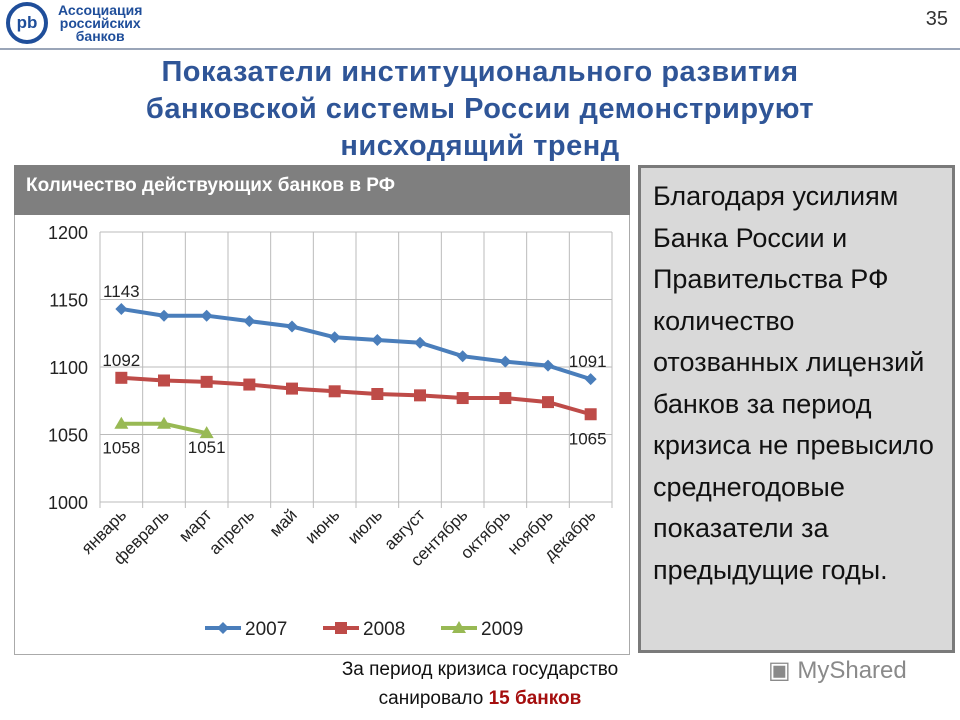 This screenshot has height=720, width=960. Describe the element at coordinates (100, 35) in the screenshot. I see `logo-line: банков` at that location.